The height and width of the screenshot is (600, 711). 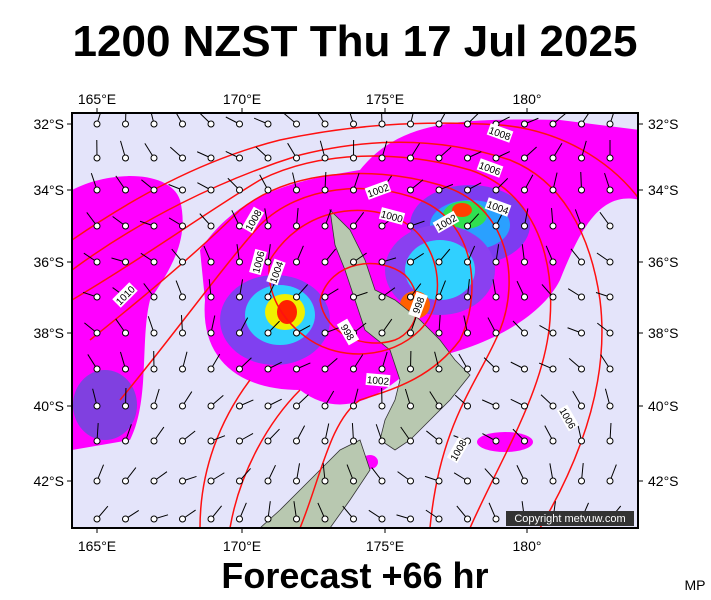 What do you see at coordinates (378, 380) in the screenshot?
I see `isobar-label: 1002` at bounding box center [378, 380].